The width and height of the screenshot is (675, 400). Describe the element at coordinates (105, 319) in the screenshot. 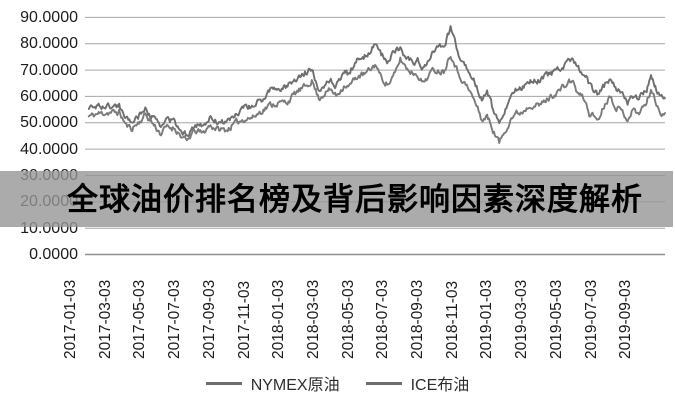

I see `x-tick-label: 2017-03-03` at that location.